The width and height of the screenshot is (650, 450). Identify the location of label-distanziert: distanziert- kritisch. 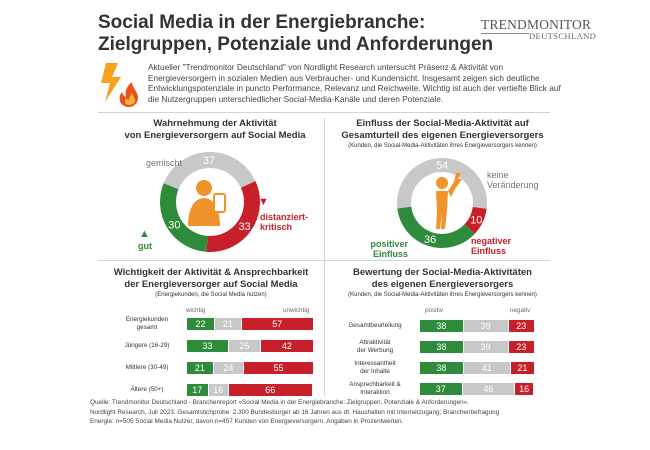
(284, 222).